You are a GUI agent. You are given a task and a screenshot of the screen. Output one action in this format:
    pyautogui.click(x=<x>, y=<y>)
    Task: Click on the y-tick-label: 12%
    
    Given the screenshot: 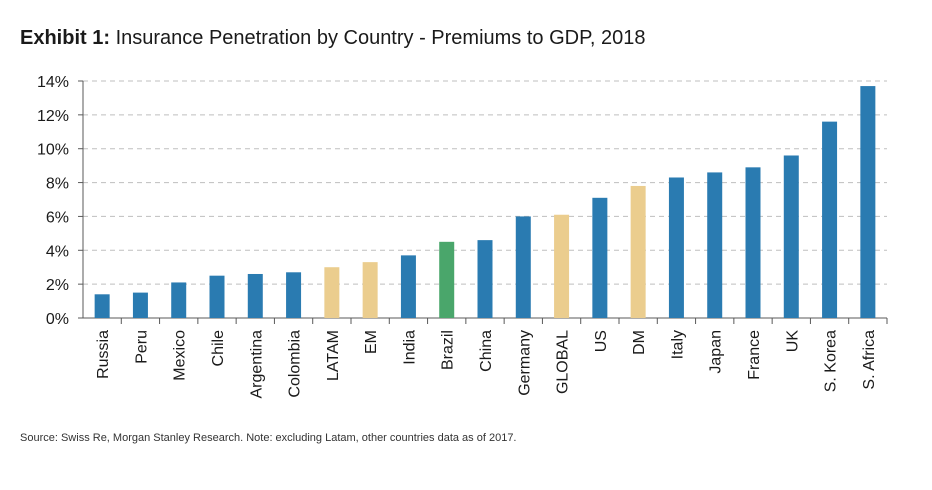 What is the action you would take?
    pyautogui.click(x=53, y=116)
    